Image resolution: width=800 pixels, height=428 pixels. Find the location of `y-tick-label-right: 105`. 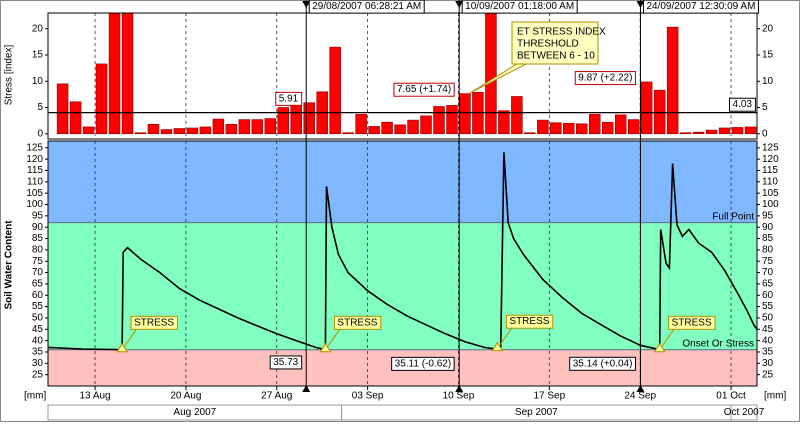

y-tick-label-right: 105 is located at coordinates (770, 193).